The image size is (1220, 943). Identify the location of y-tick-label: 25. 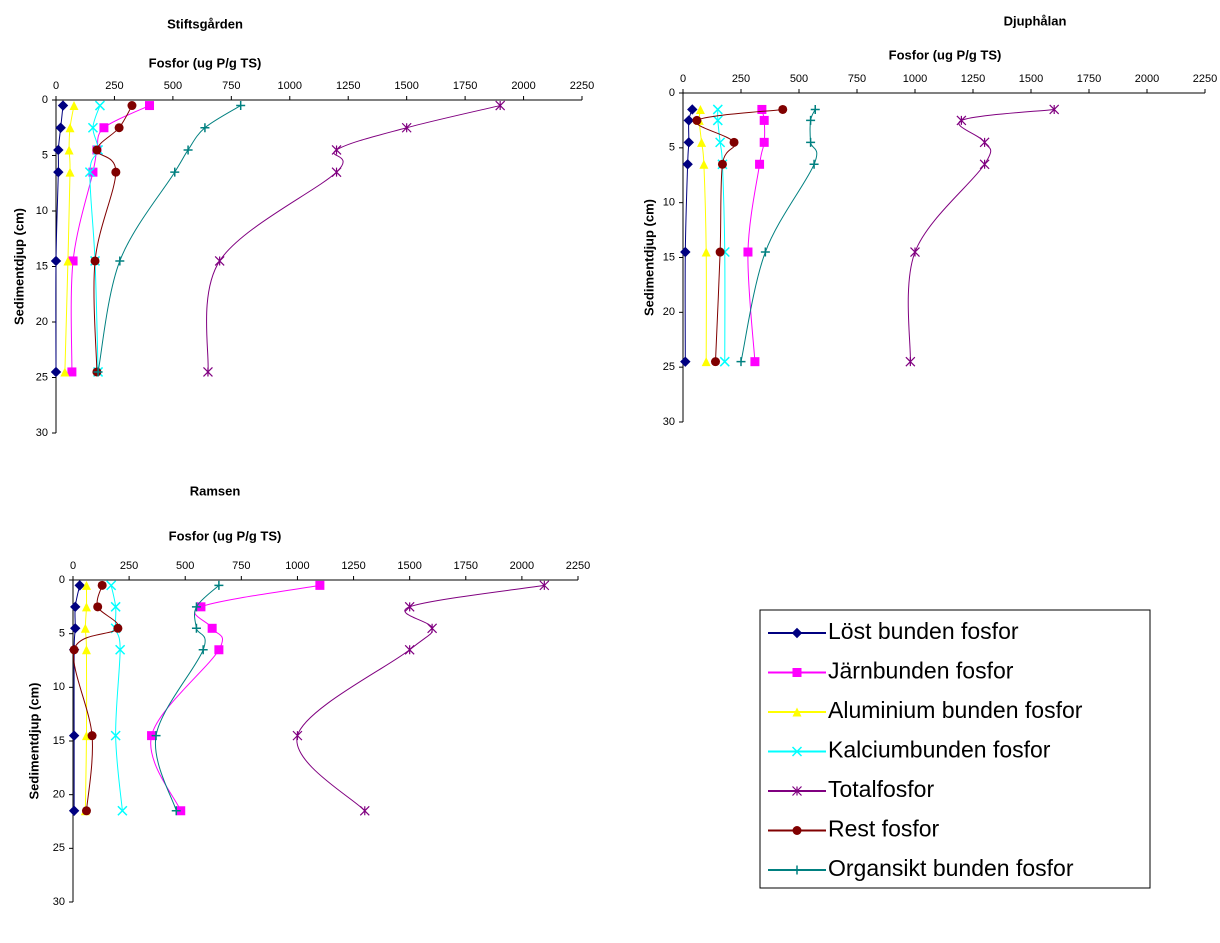
(42, 377).